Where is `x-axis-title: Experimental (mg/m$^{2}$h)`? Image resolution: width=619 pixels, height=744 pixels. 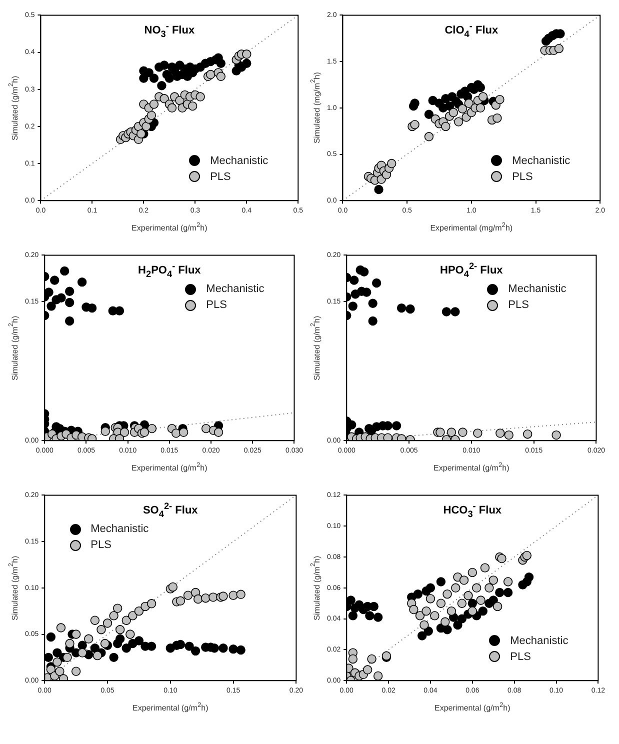
x-axis-title: Experimental (mg/m$^{2}$h) is located at coordinates (471, 227).